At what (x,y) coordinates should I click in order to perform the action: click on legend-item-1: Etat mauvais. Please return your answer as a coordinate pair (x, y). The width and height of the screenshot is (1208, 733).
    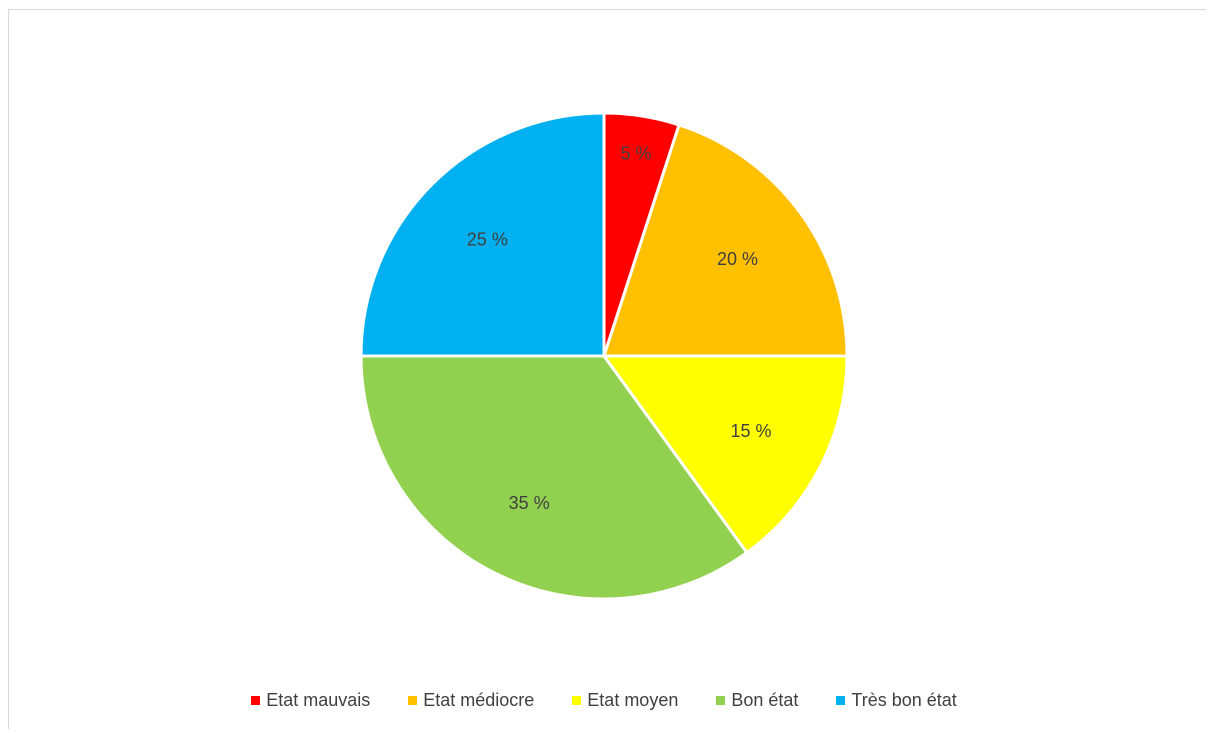
    Looking at the image, I should click on (310, 700).